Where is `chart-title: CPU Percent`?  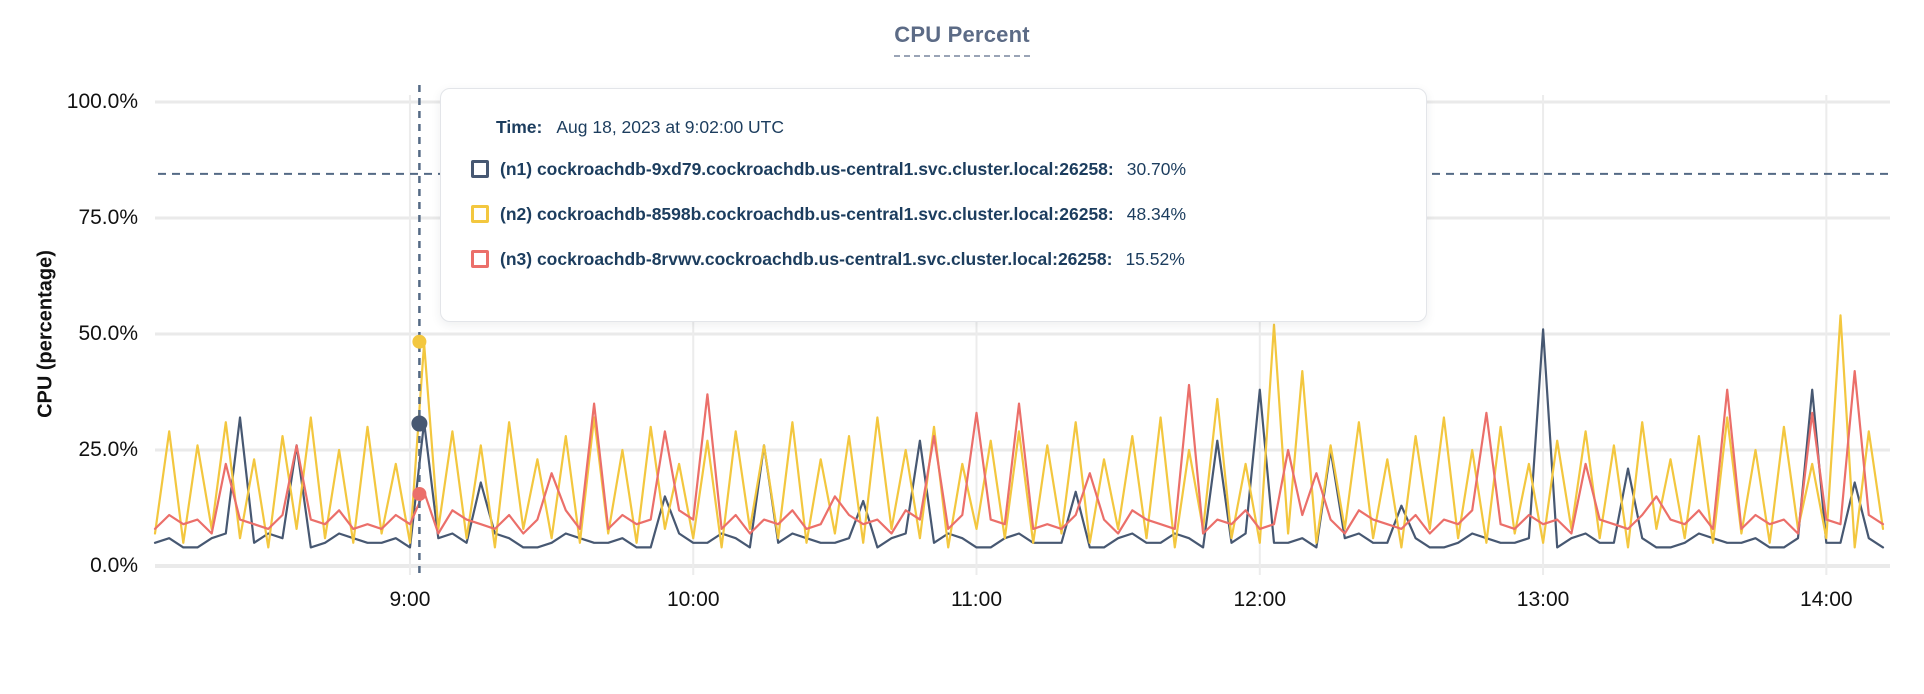 chart-title: CPU Percent is located at coordinates (962, 39).